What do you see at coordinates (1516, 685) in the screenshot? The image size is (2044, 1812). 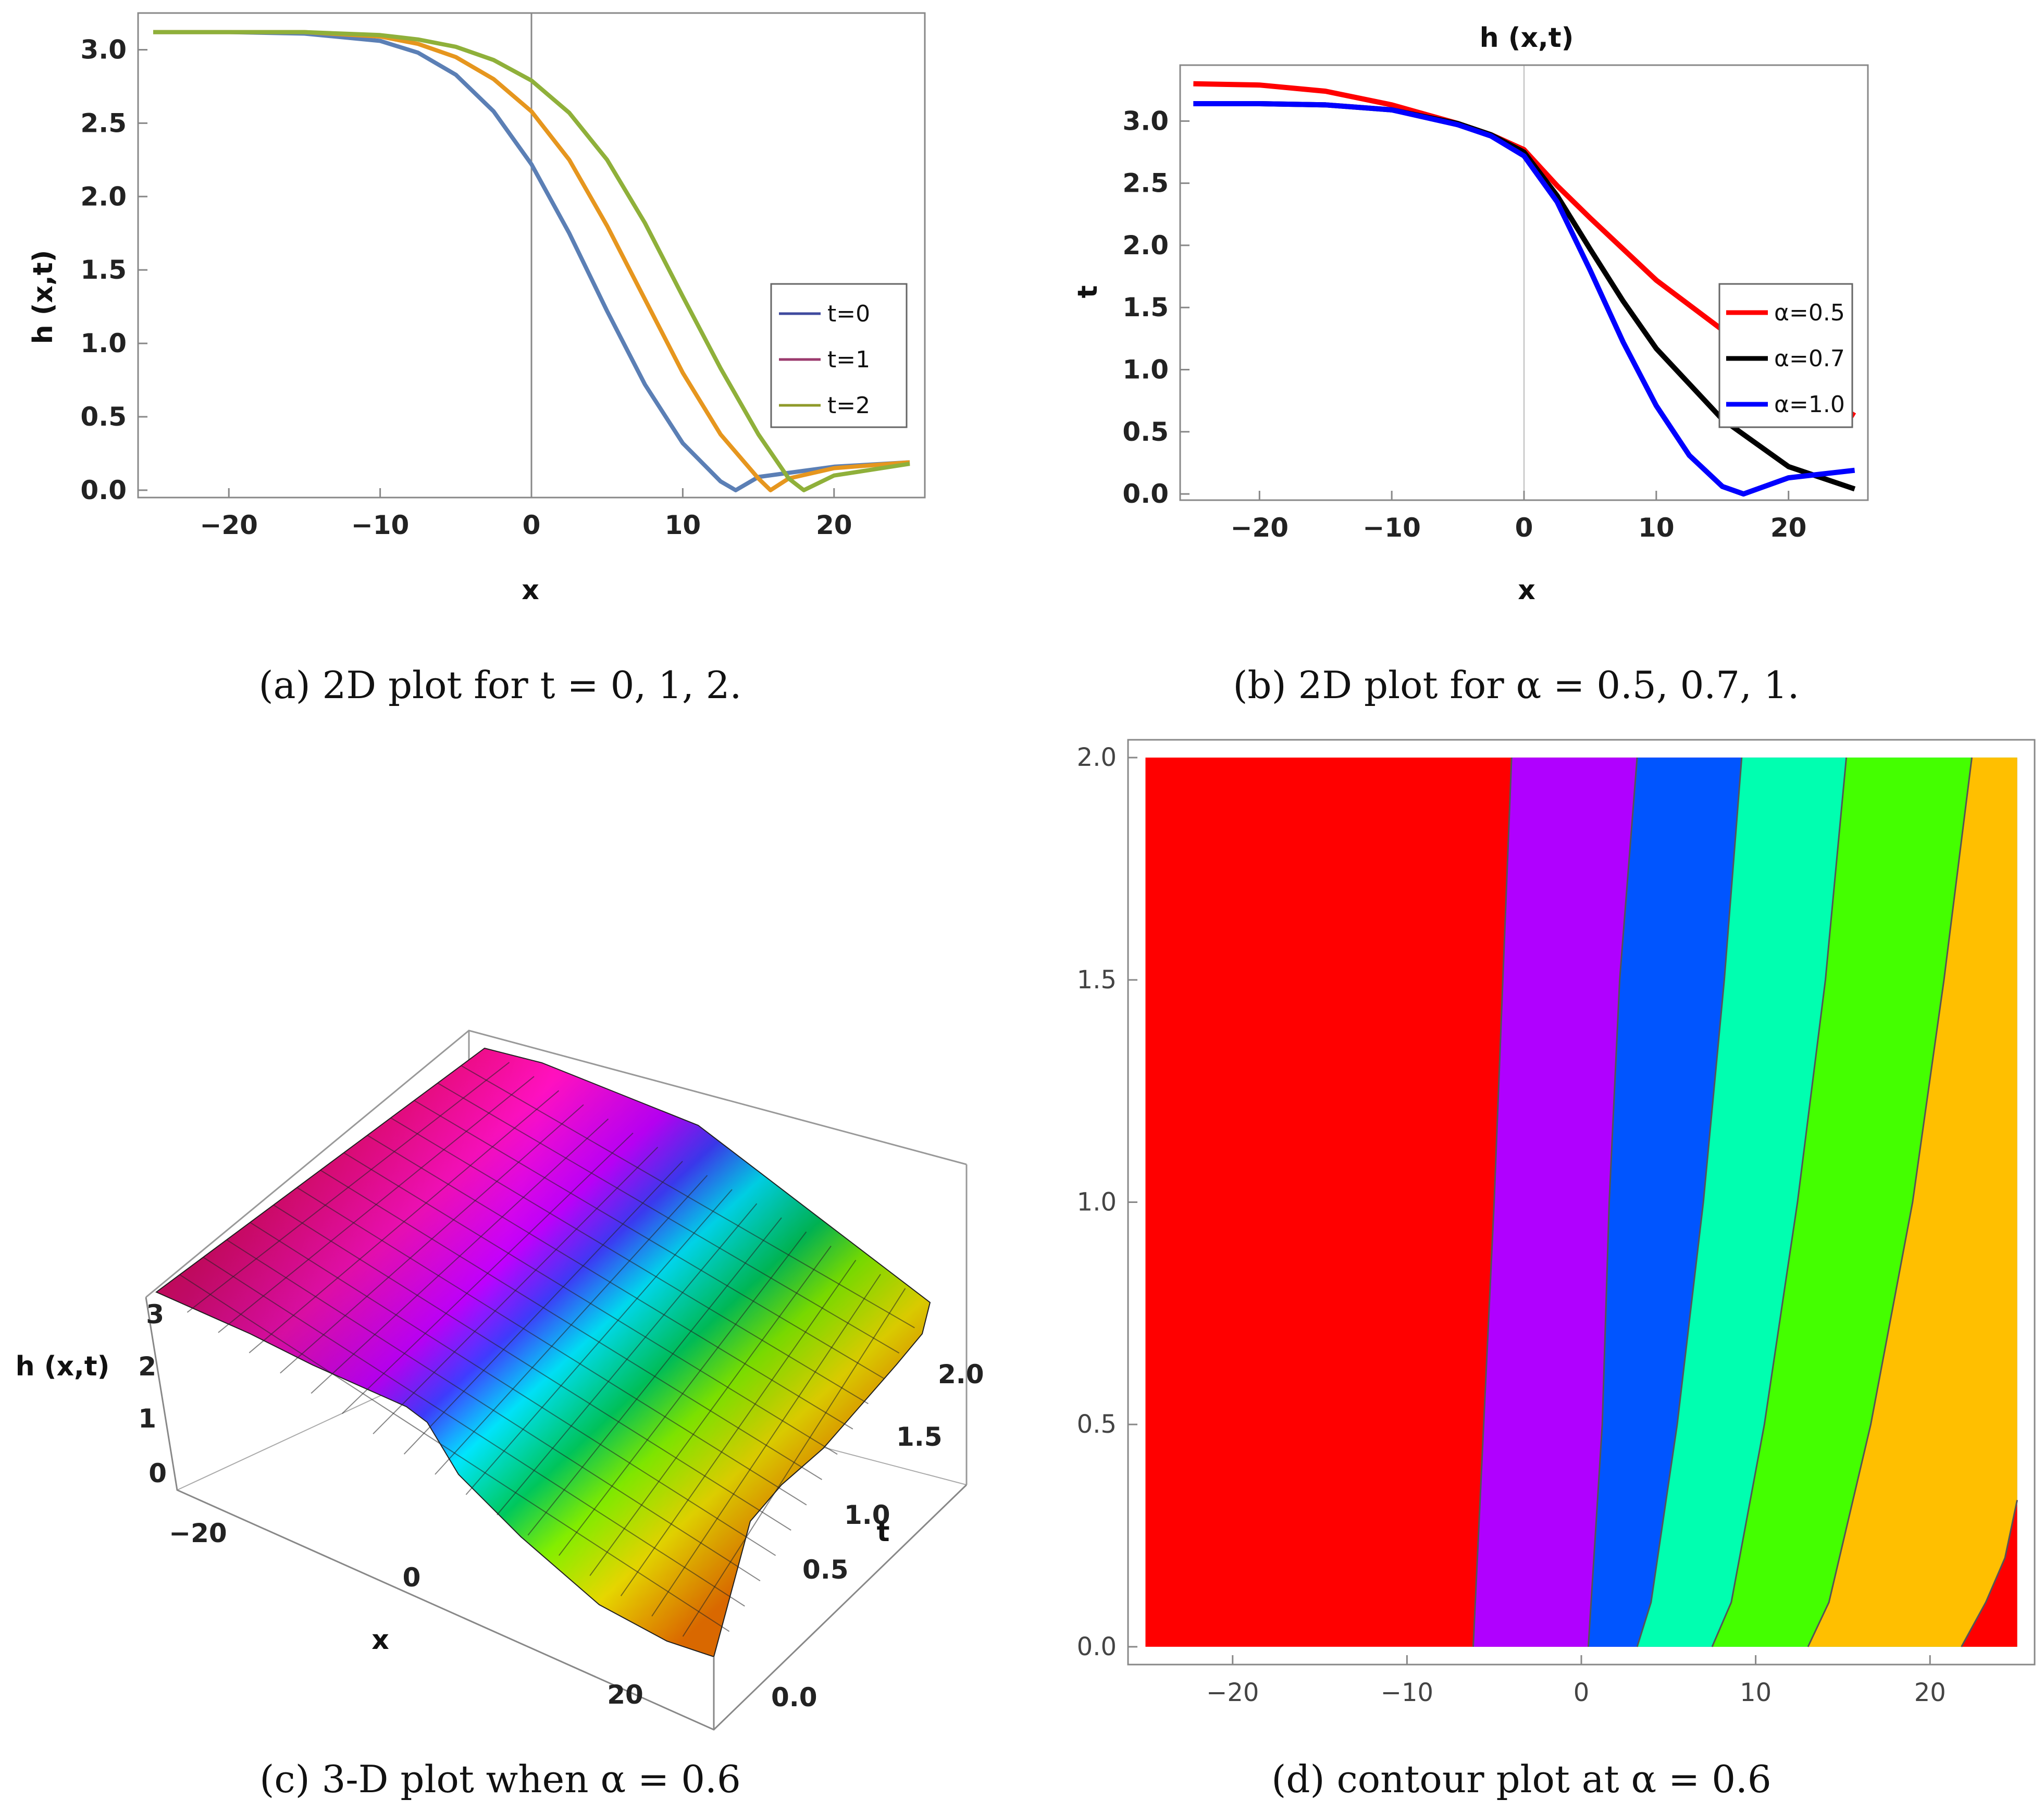 I see `b-caption: (b) 2D plot for α = 0.5, 0.7, 1.` at bounding box center [1516, 685].